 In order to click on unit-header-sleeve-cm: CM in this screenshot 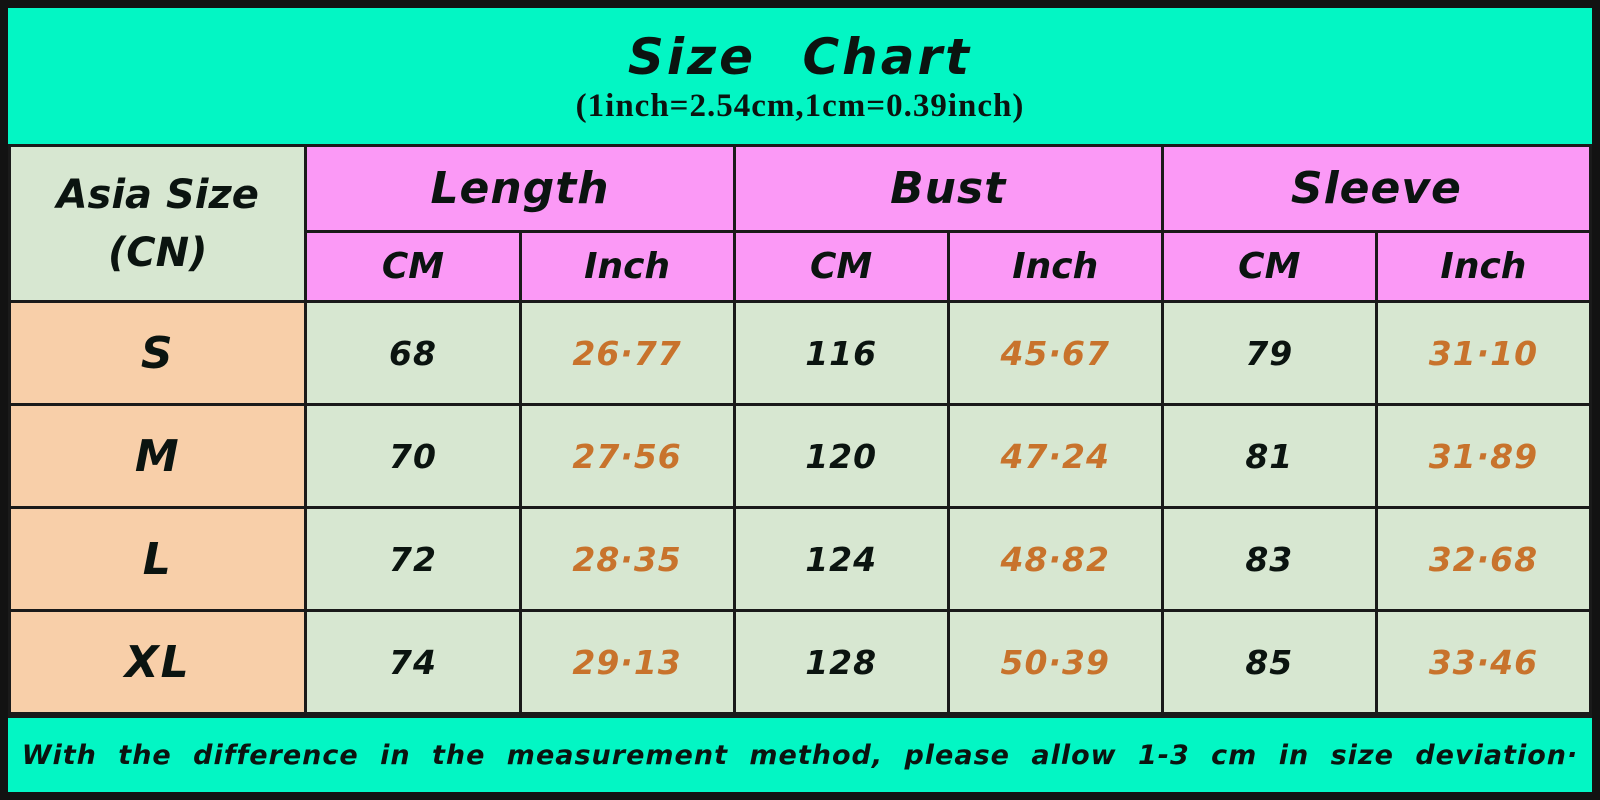, I will do `click(1269, 266)`.